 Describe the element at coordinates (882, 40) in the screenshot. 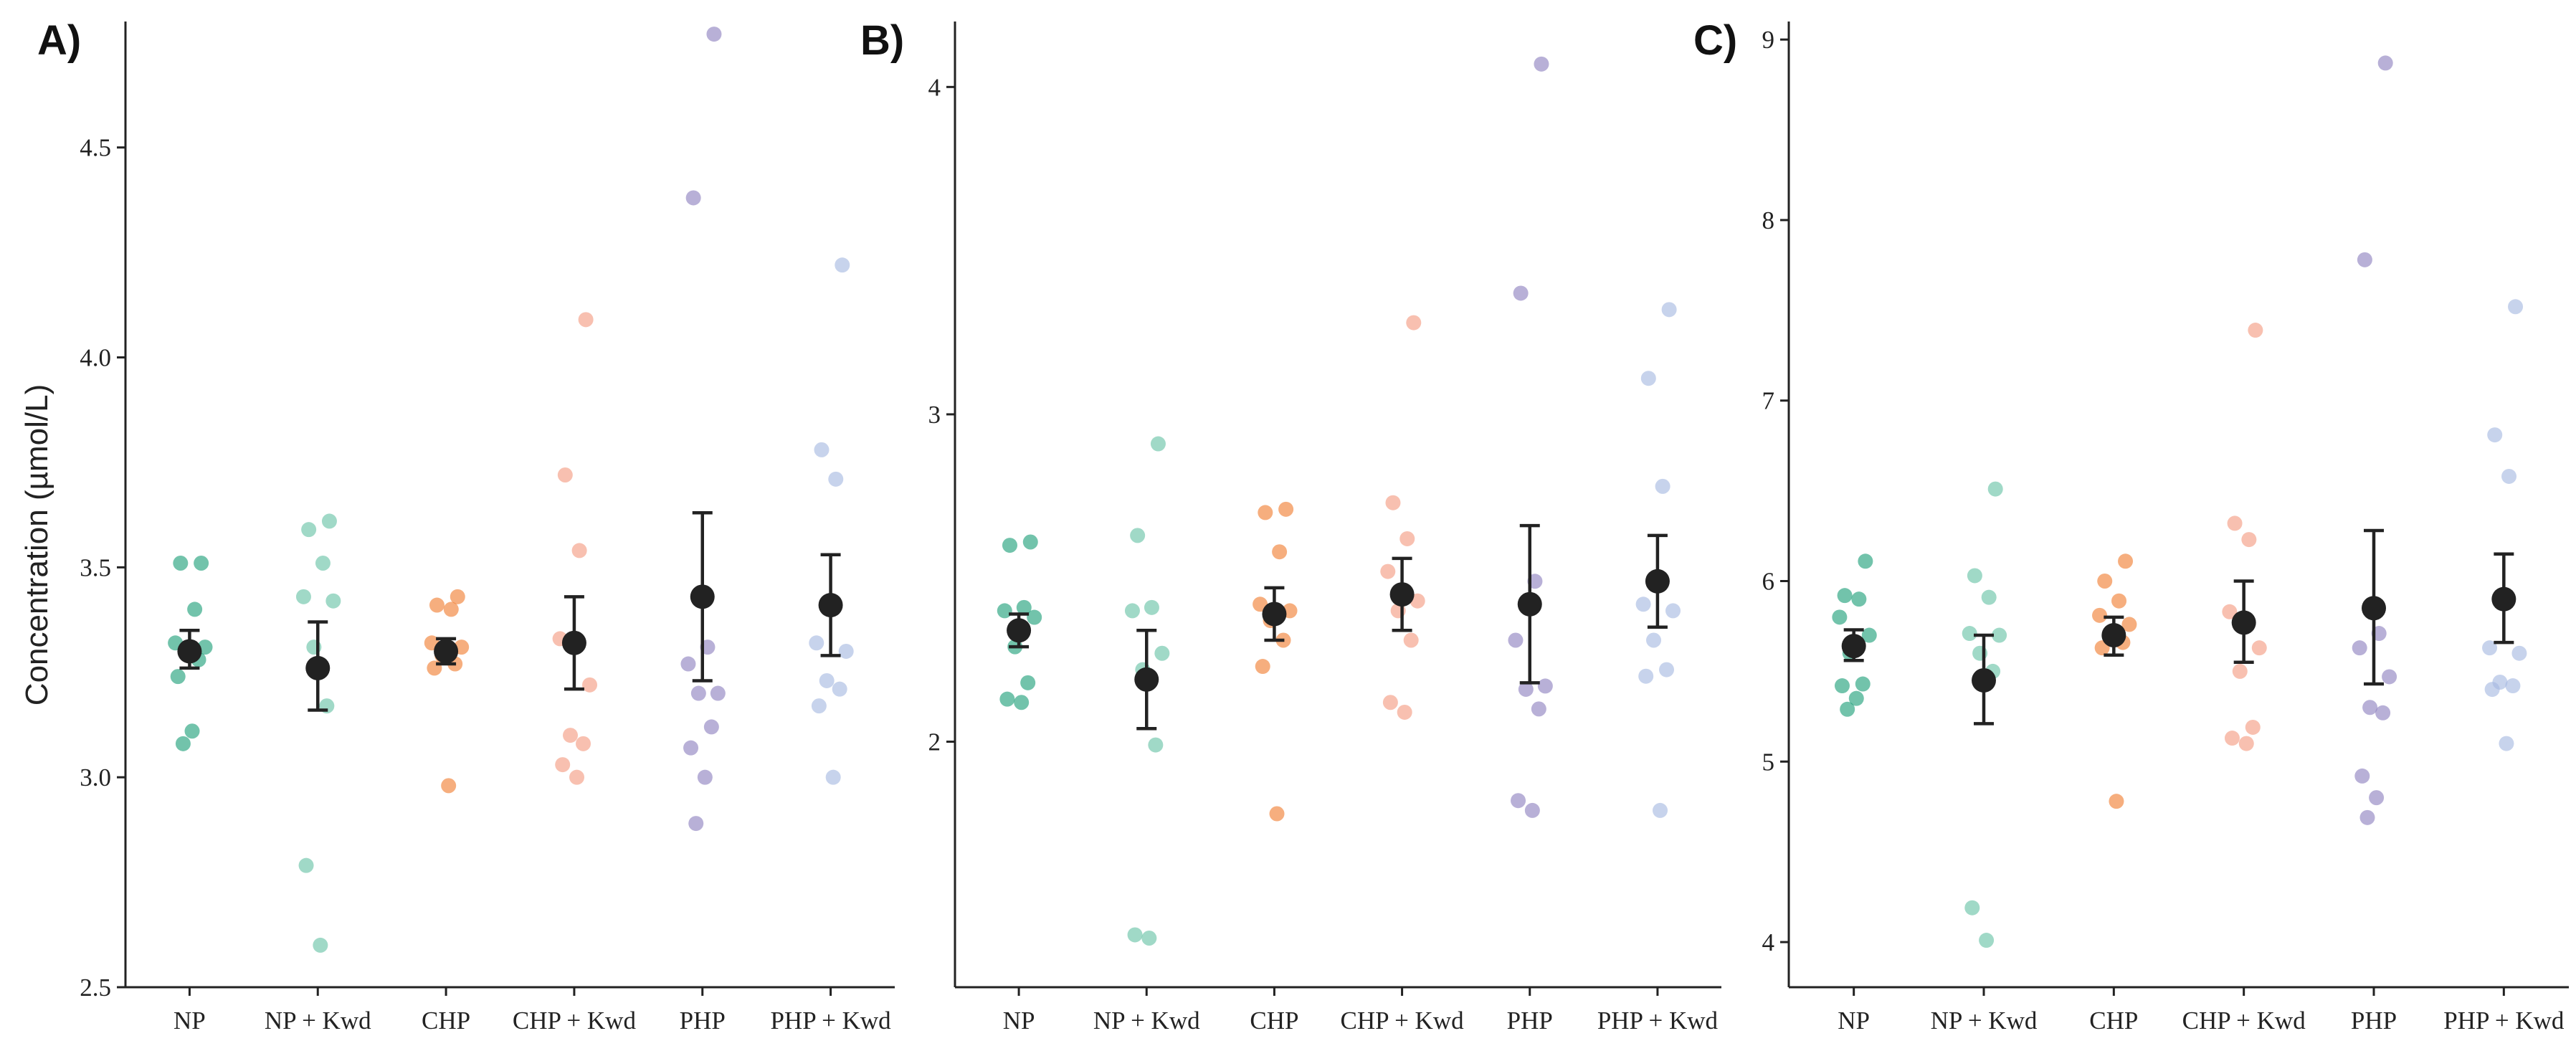

I see `panel-label: B)` at that location.